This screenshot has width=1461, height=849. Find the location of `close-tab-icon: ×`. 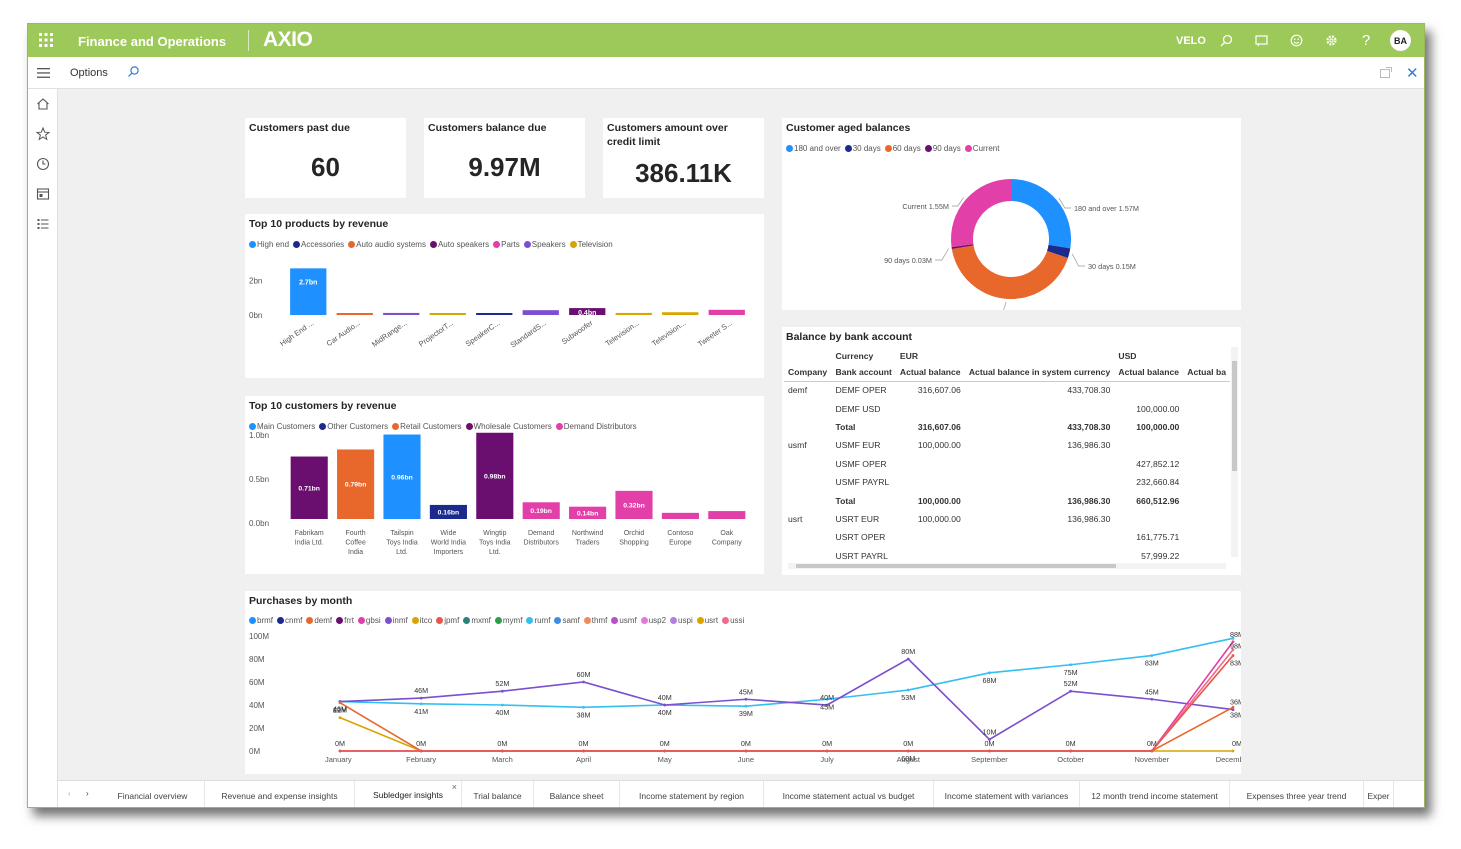

close-tab-icon: × is located at coordinates (454, 787).